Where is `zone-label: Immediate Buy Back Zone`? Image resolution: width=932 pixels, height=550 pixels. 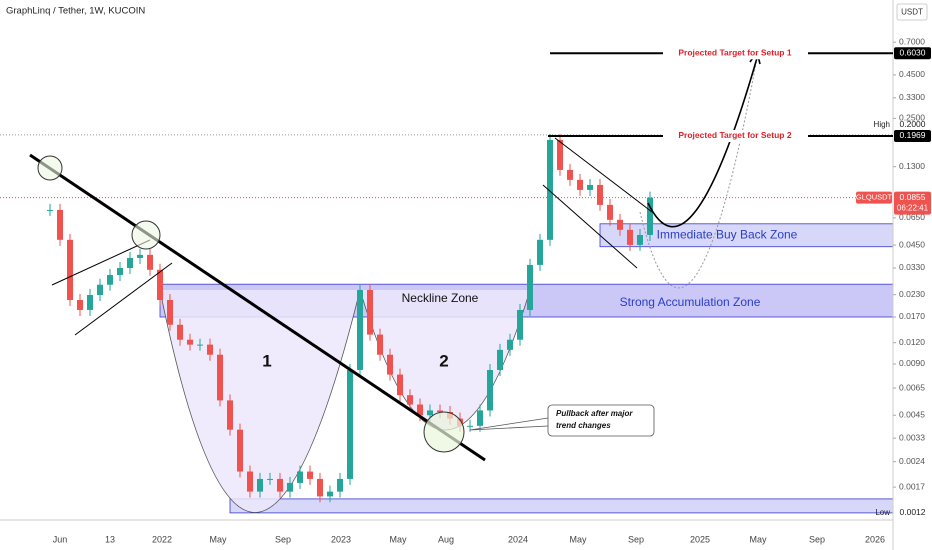 zone-label: Immediate Buy Back Zone is located at coordinates (727, 234).